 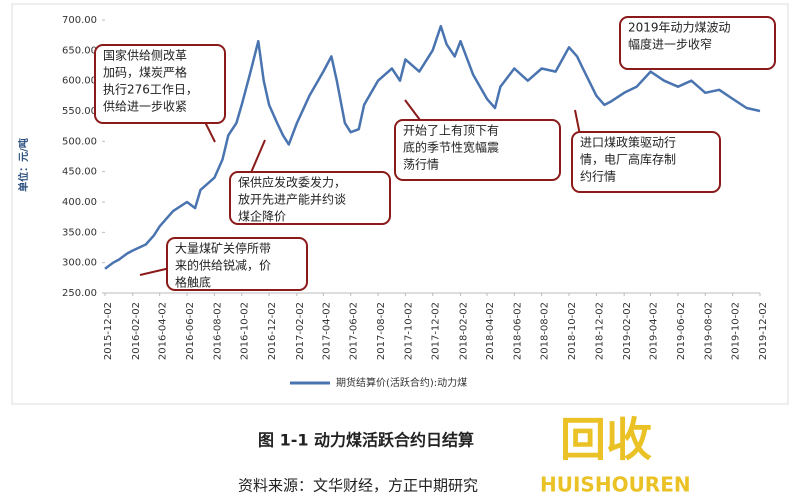 I want to click on x-tick-label: 2018-08-02, so click(x=545, y=331).